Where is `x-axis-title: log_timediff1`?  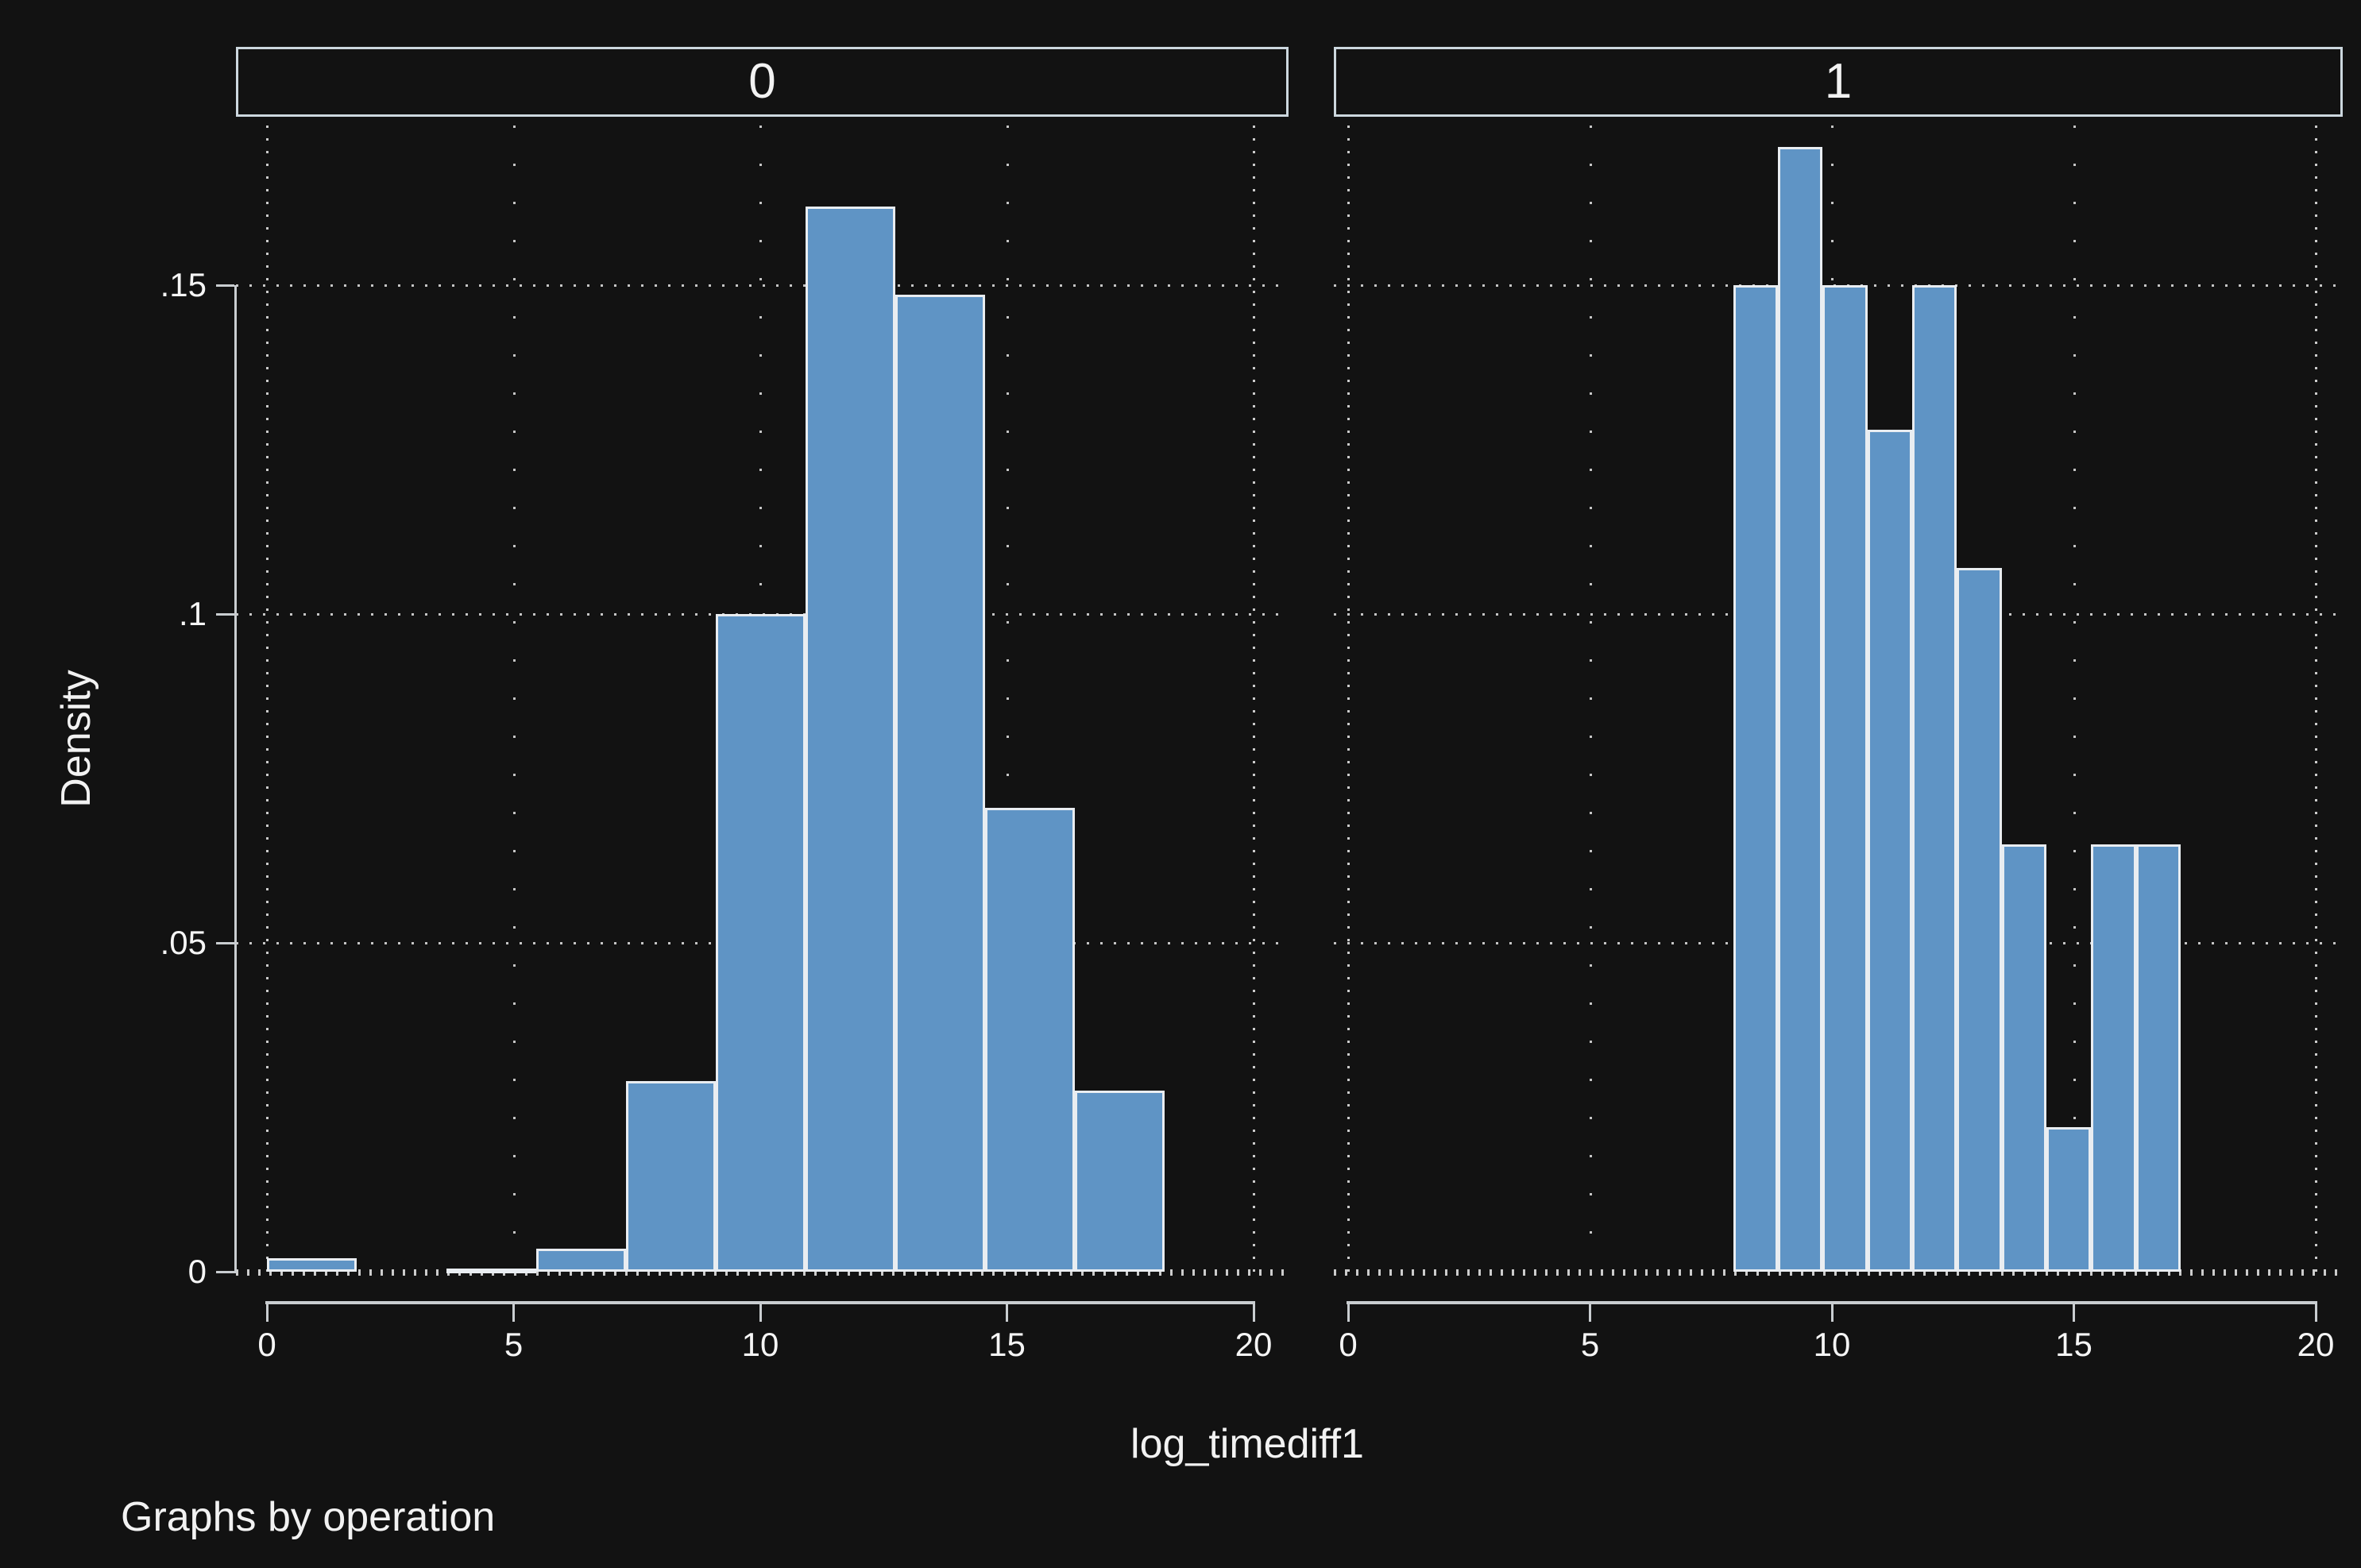 x-axis-title: log_timediff1 is located at coordinates (1247, 1444).